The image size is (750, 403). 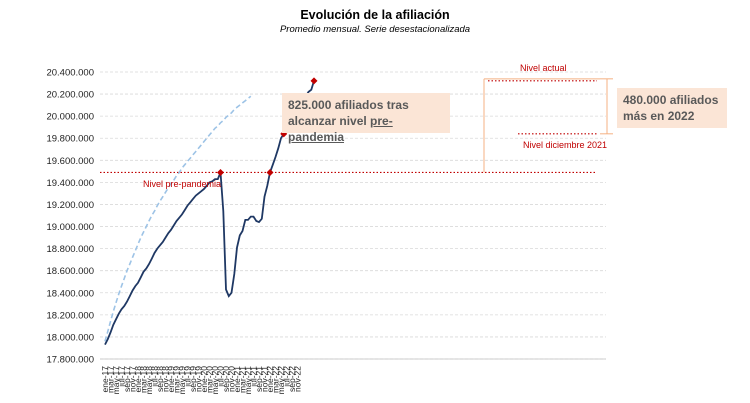 I want to click on x-tick-label: nov-20, so click(x=232, y=379).